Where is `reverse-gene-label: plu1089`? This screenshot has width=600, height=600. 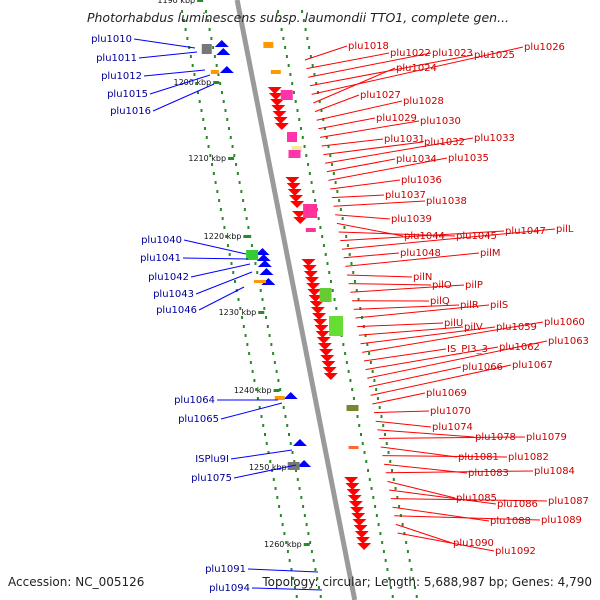
reverse-gene-label: plu1089 is located at coordinates (561, 520).